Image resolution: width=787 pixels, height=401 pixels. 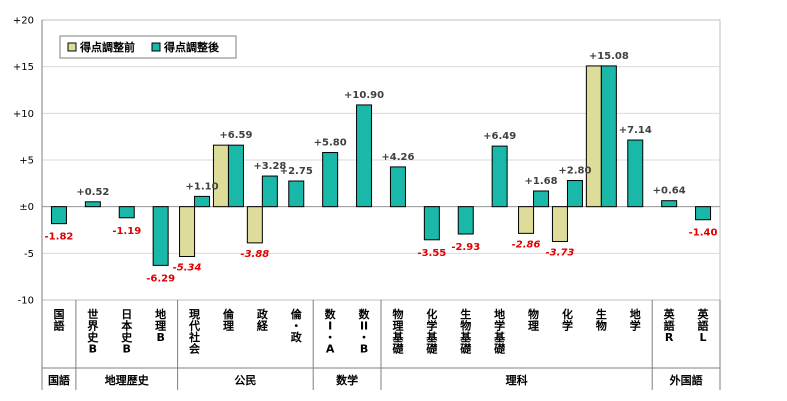 What do you see at coordinates (431, 331) in the screenshot?
I see `x-category-label: 化学基礎` at bounding box center [431, 331].